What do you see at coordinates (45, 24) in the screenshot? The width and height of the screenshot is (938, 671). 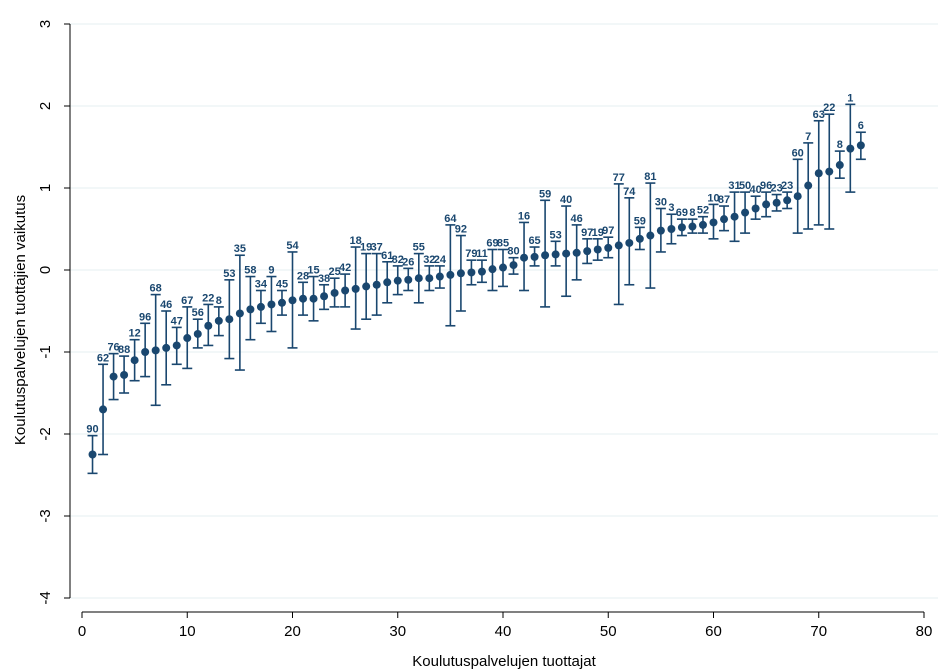 I see `y-tick-label: 3` at bounding box center [45, 24].